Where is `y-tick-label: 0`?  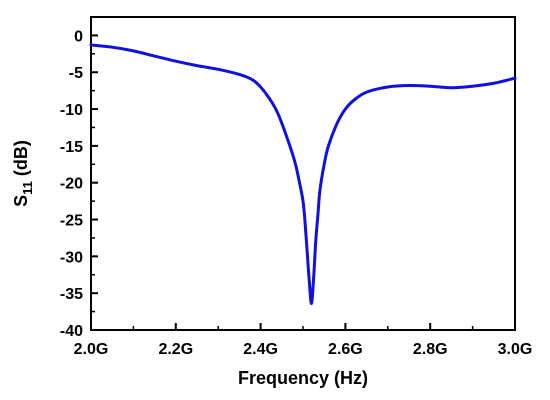
y-tick-label: 0 is located at coordinates (78, 36).